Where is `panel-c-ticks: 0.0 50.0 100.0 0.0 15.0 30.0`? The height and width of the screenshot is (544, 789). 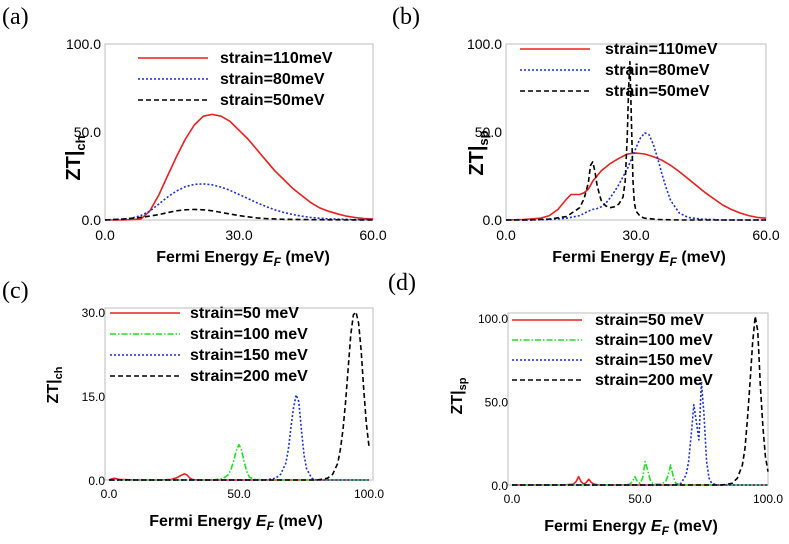
panel-c-ticks: 0.0 50.0 100.0 0.0 15.0 30.0 is located at coordinates (233, 403).